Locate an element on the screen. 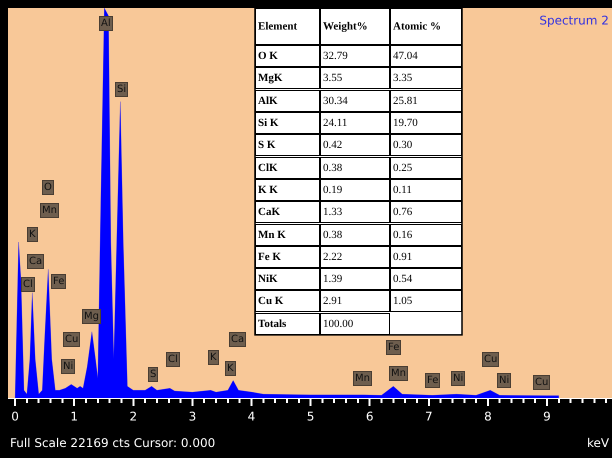  annotation: MgK is located at coordinates (270, 78).